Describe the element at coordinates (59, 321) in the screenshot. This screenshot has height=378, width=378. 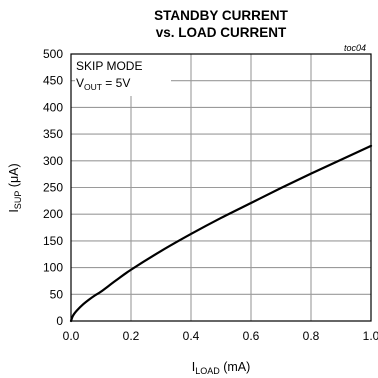
I see `y-tick-label: 0` at that location.